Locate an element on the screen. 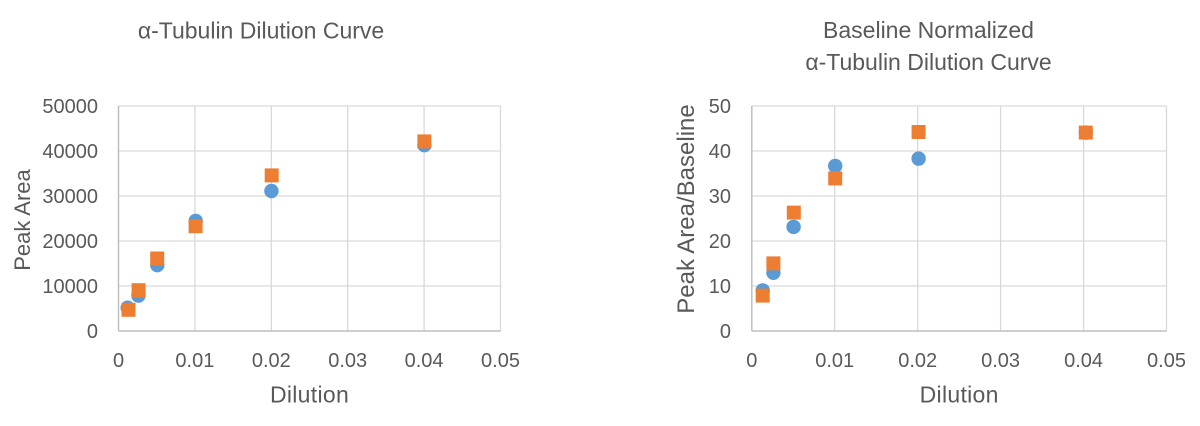 Image resolution: width=1200 pixels, height=426 pixels. svg-text: 50 is located at coordinates (720, 107).